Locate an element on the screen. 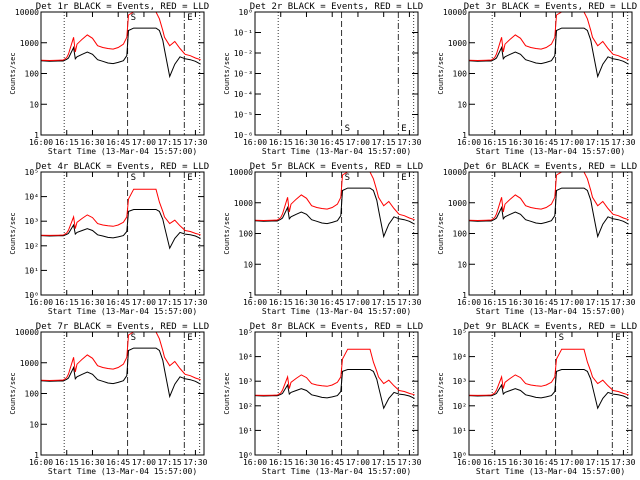 Image resolution: width=640 pixels, height=480 pixels. panel-title: Det 2r BLACK = Events, RED = LLD is located at coordinates (336, 7).